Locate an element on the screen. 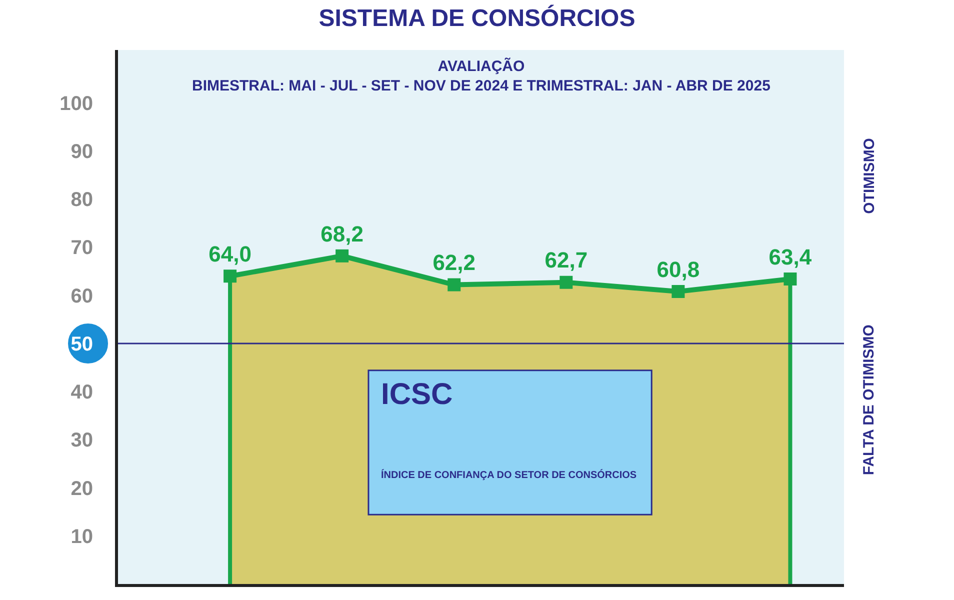 The image size is (954, 600). text: AVALIAÇÃO BIMESTRAL: MAI - JUL - SET - NOV DE 2024 E TRIMESTRAL: JAN - ABR DE 2025 is located at coordinates (481, 75).